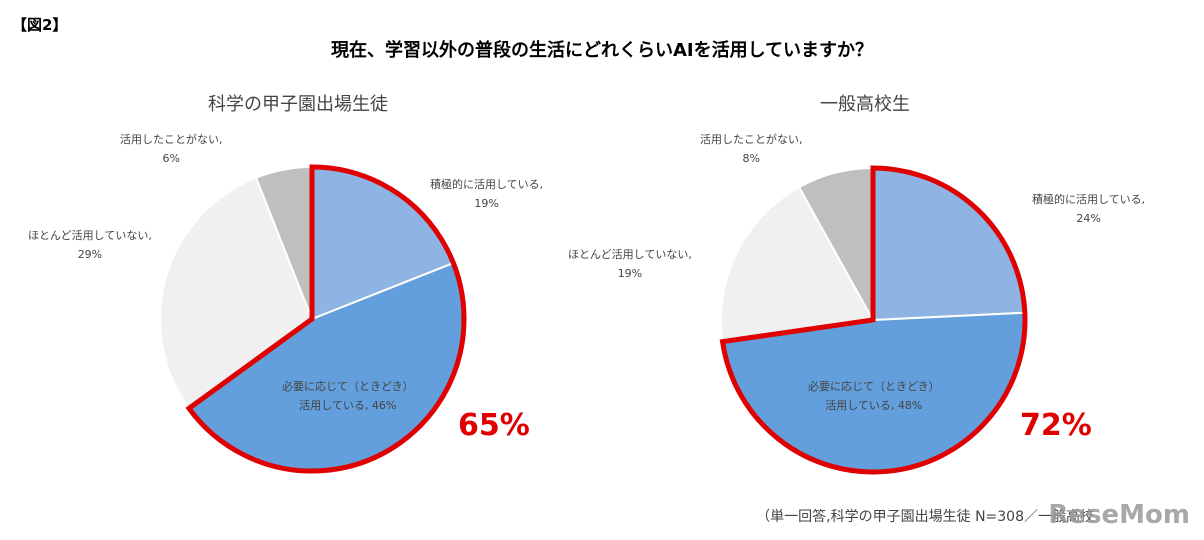  Describe the element at coordinates (1089, 209) in the screenshot. I see `label-active-right: 積極的に活用している, 24%` at that location.